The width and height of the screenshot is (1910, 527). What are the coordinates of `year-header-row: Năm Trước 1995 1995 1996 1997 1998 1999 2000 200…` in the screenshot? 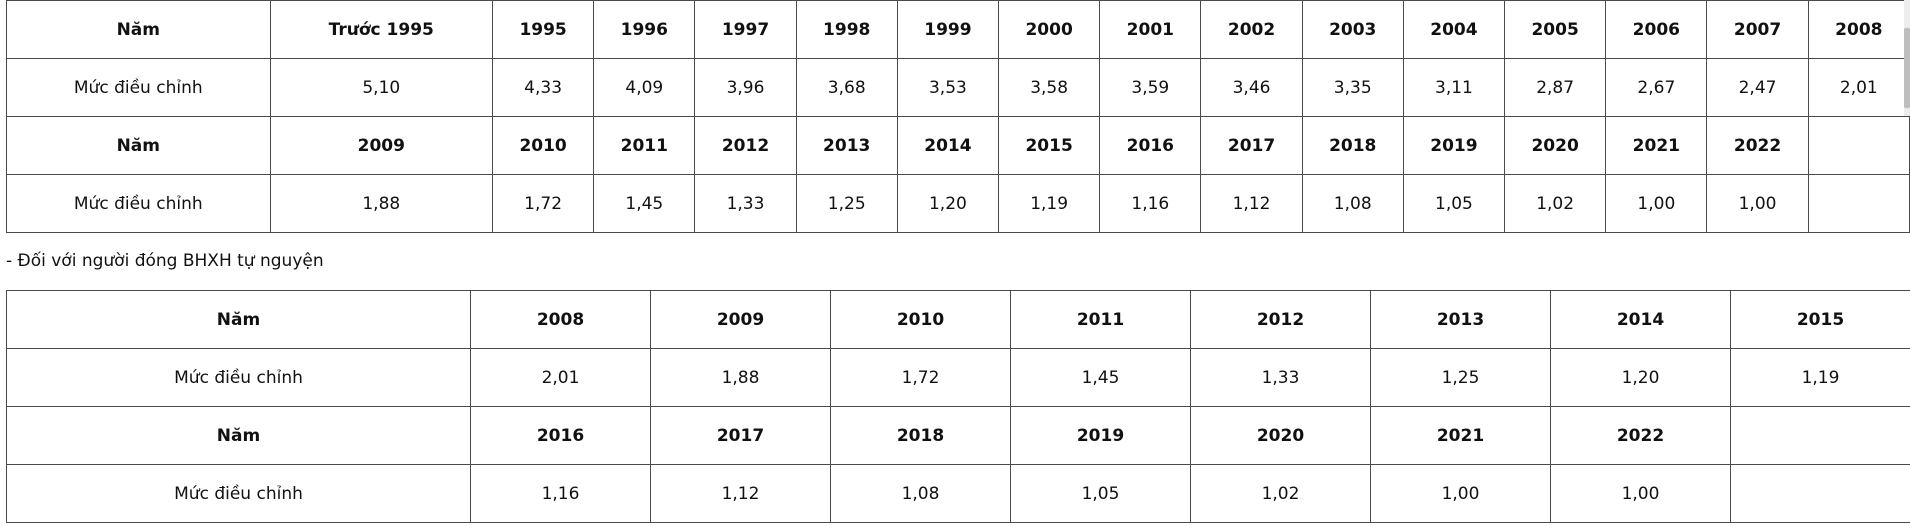 It's located at (958, 29).